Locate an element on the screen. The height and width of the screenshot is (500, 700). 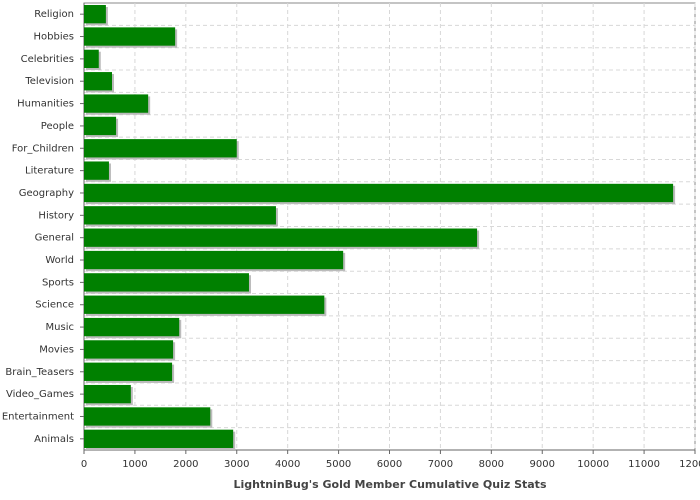
x-tick-label: 5000 is located at coordinates (338, 464).